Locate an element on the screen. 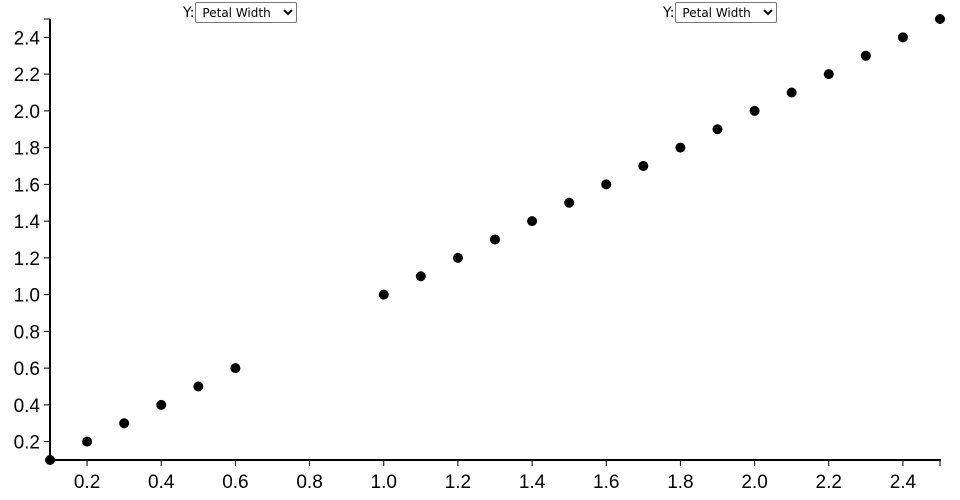  y-tick: 1.4 is located at coordinates (32, 222).